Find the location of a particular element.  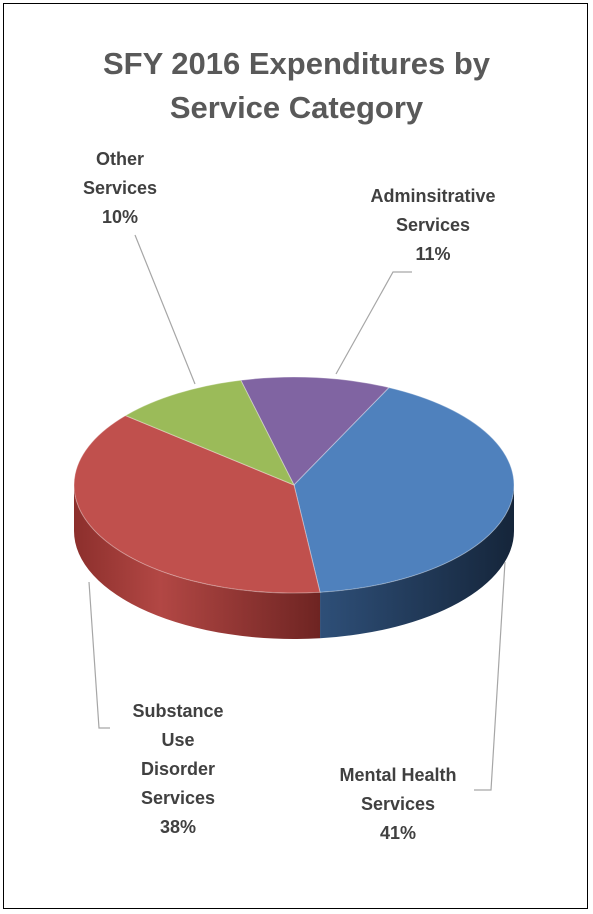

slice-name-label-4: Services is located at coordinates (120, 188).